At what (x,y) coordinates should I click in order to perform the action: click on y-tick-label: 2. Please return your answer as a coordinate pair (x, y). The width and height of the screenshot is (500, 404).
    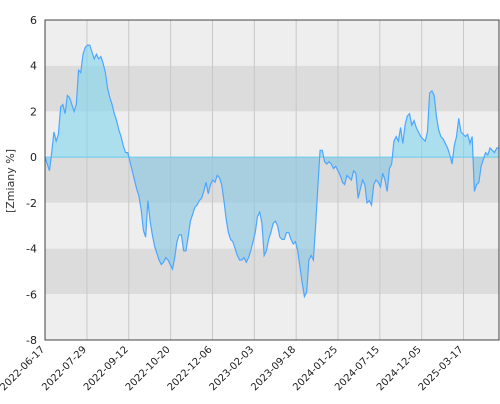
    Looking at the image, I should click on (33, 111).